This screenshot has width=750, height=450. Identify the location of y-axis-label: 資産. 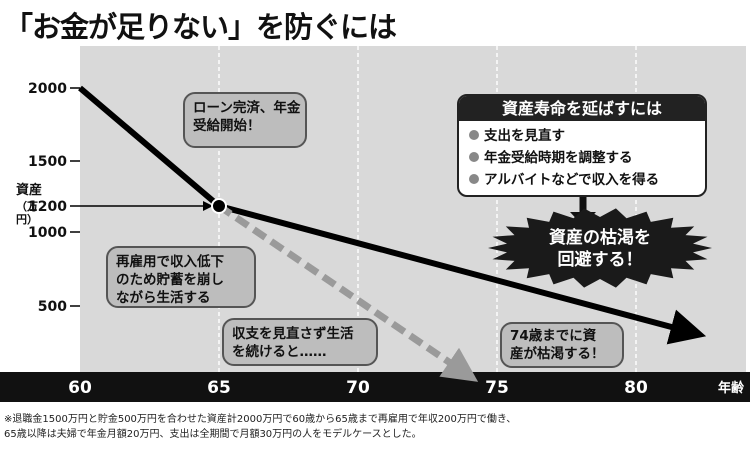
(29, 190).